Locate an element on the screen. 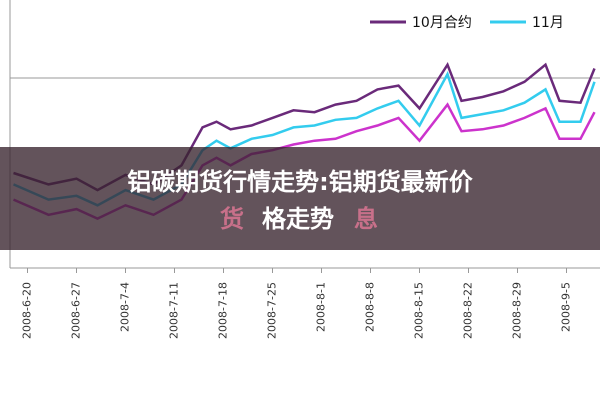 This screenshot has width=600, height=400. legend-label: 11月 is located at coordinates (548, 23).